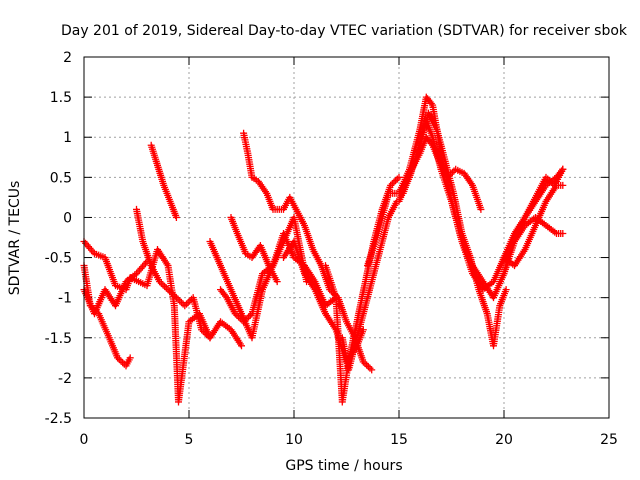 Image resolution: width=640 pixels, height=480 pixels. Describe the element at coordinates (15, 238) in the screenshot. I see `y-axis-label: SDTVAR / TECUs` at that location.